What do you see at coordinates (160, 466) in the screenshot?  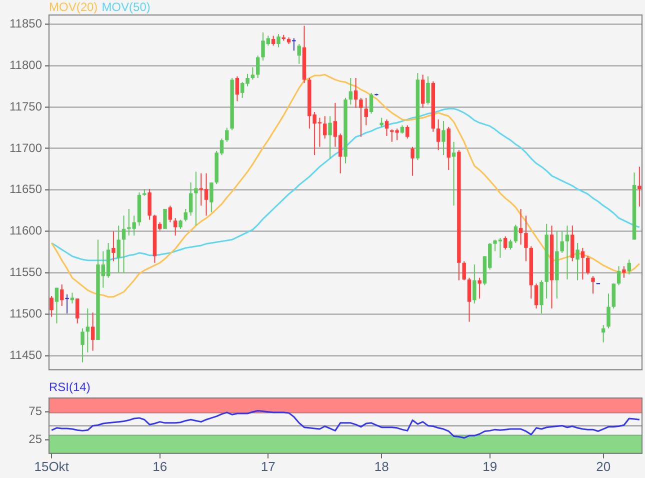 I see `x-tick-label: 16` at bounding box center [160, 466].